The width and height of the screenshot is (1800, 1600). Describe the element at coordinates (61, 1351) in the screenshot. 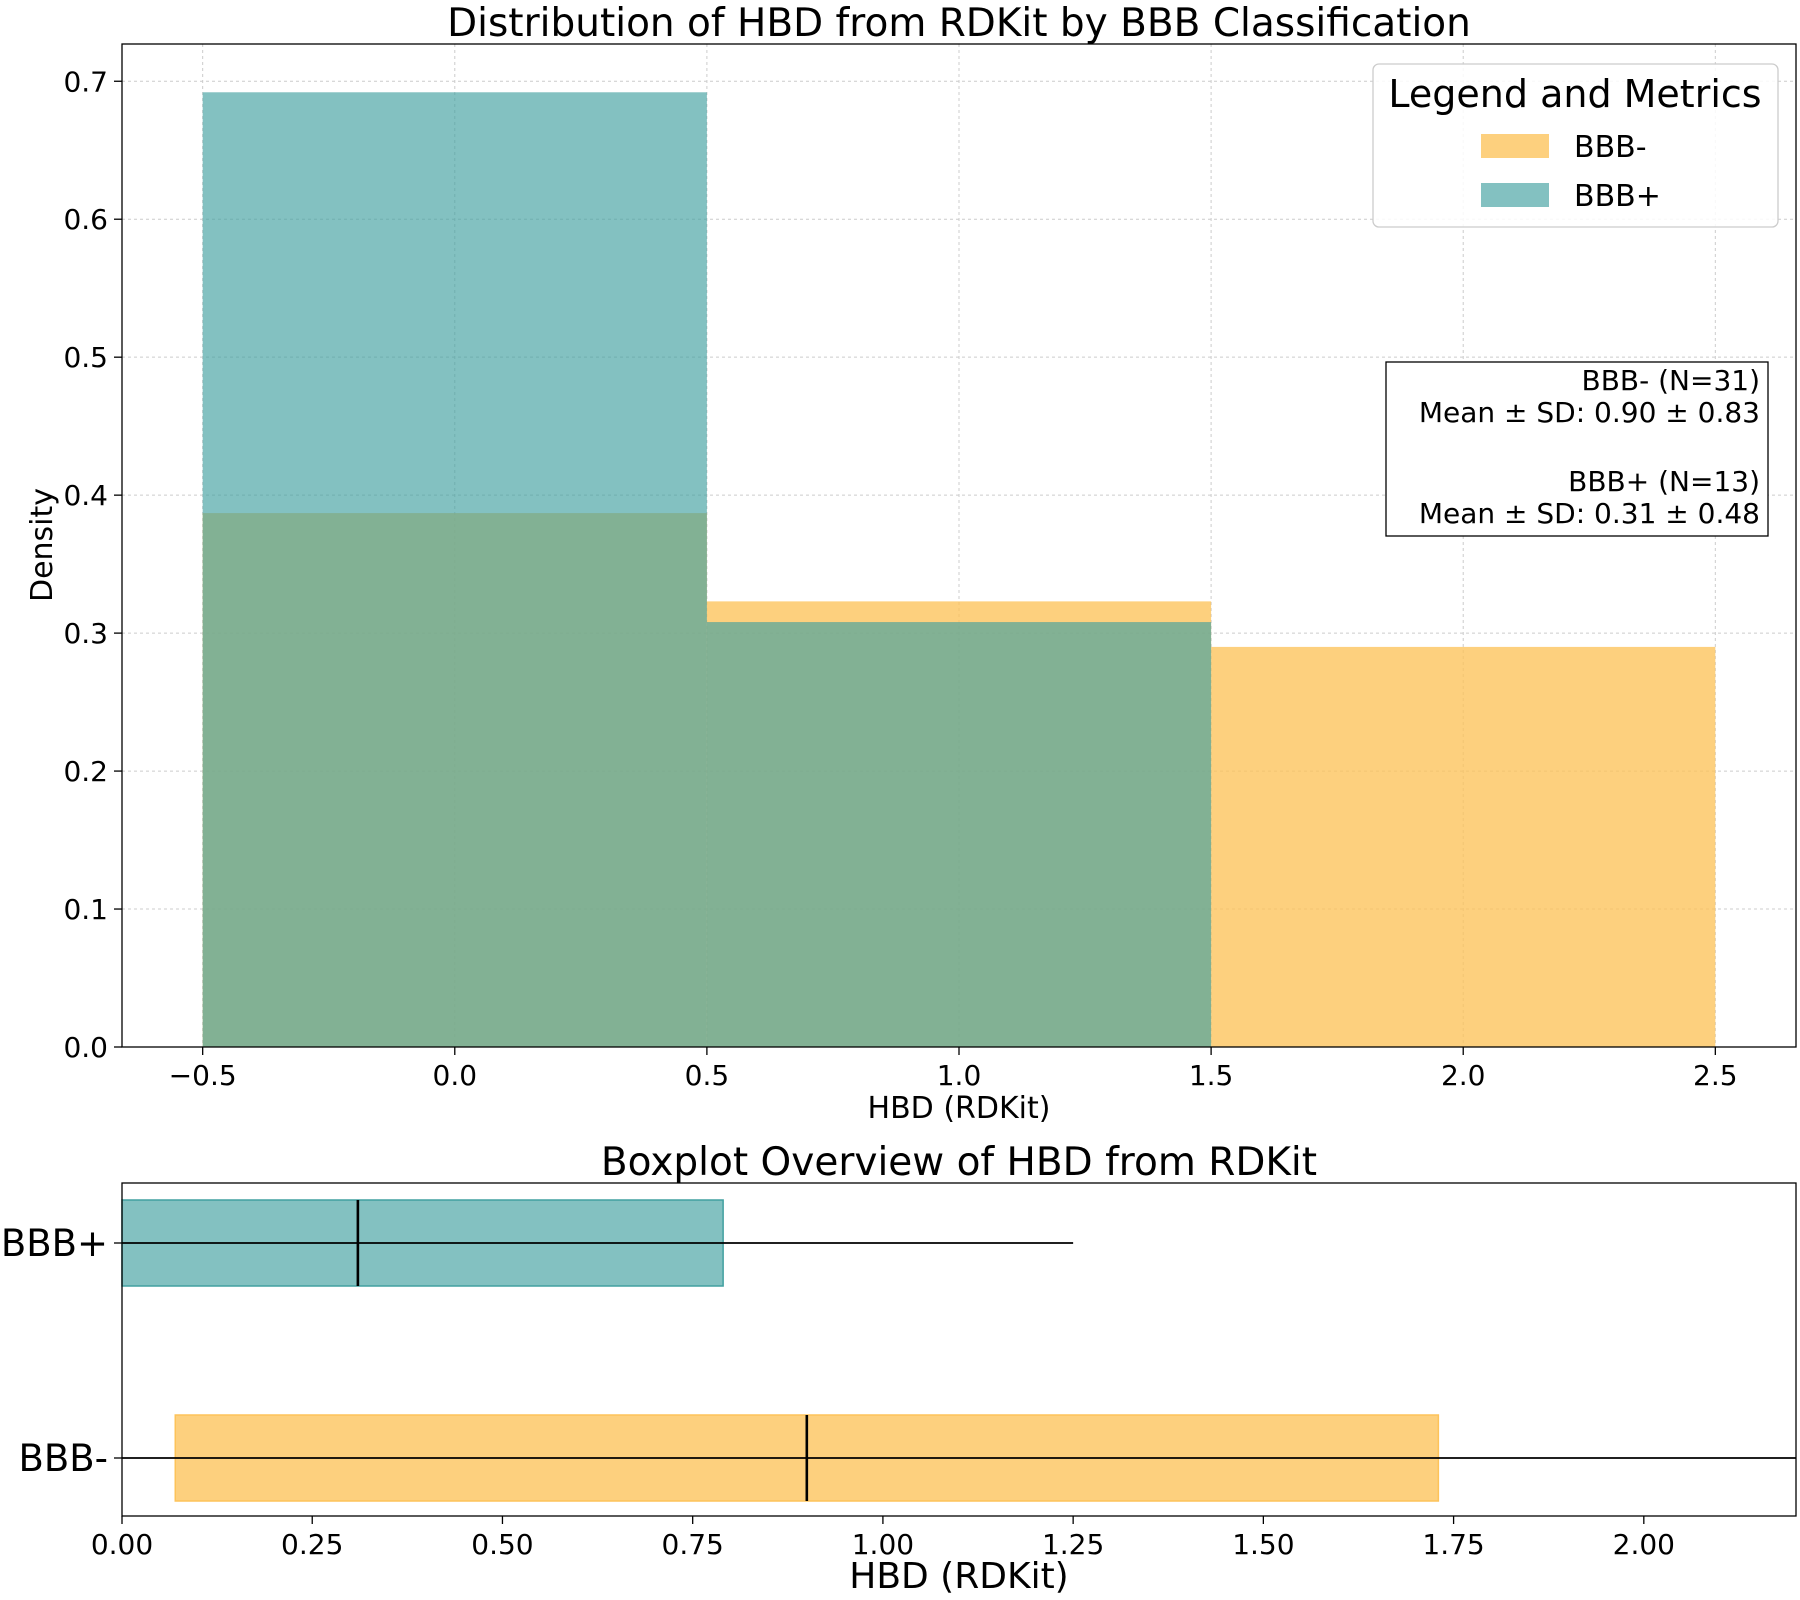

I see `boxplot-y-ticks: BBB+ BBB-` at that location.